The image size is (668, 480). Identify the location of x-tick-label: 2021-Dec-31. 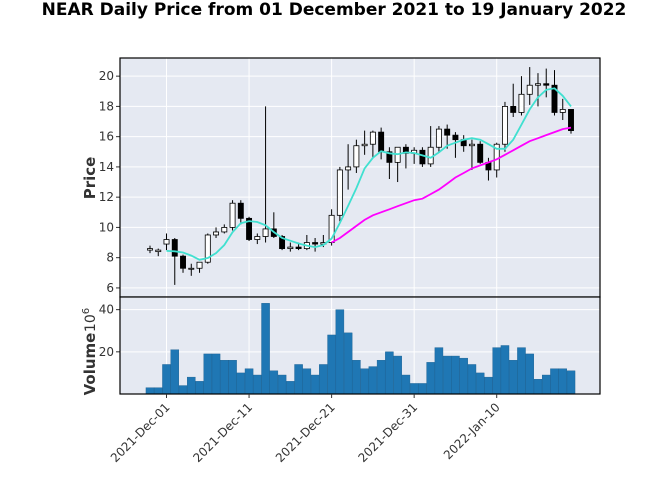
(387, 432).